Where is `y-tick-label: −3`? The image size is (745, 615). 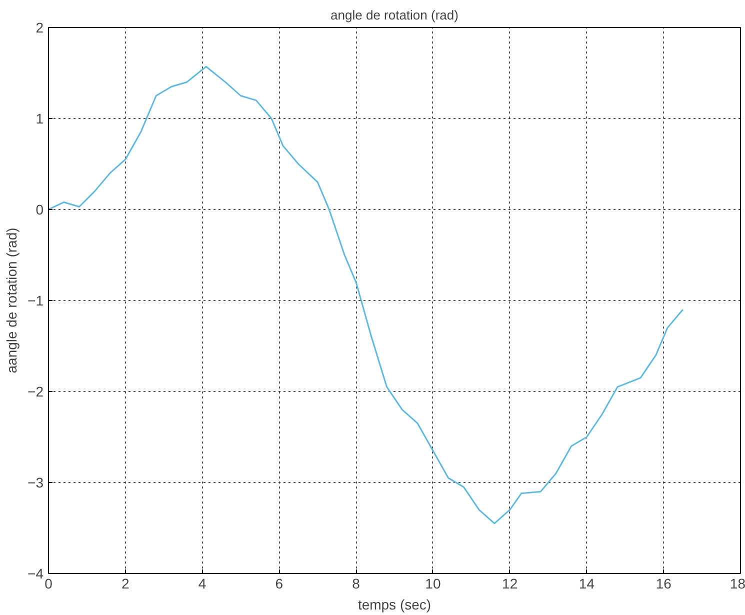 y-tick-label: −3 is located at coordinates (36, 482).